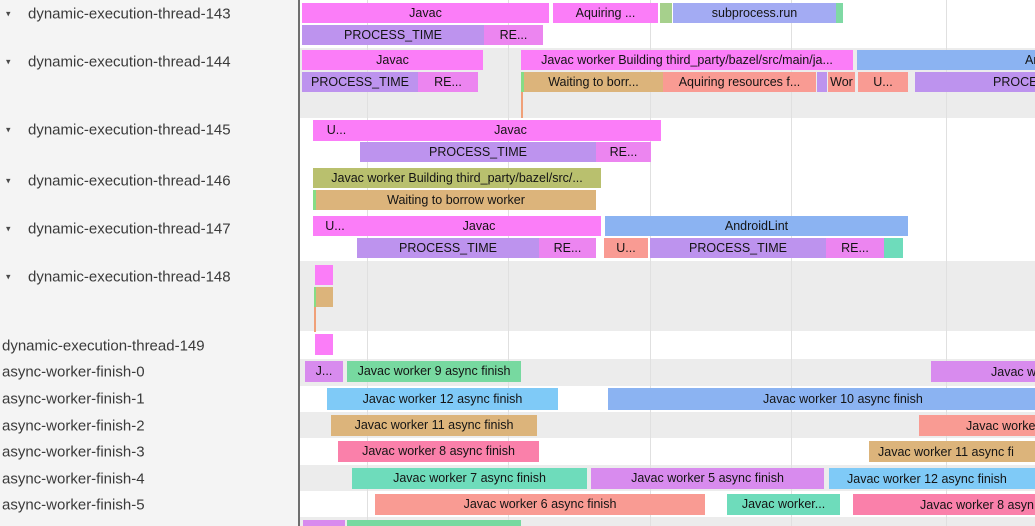  I want to click on trace-event-bar: subprocess.run, so click(754, 13).